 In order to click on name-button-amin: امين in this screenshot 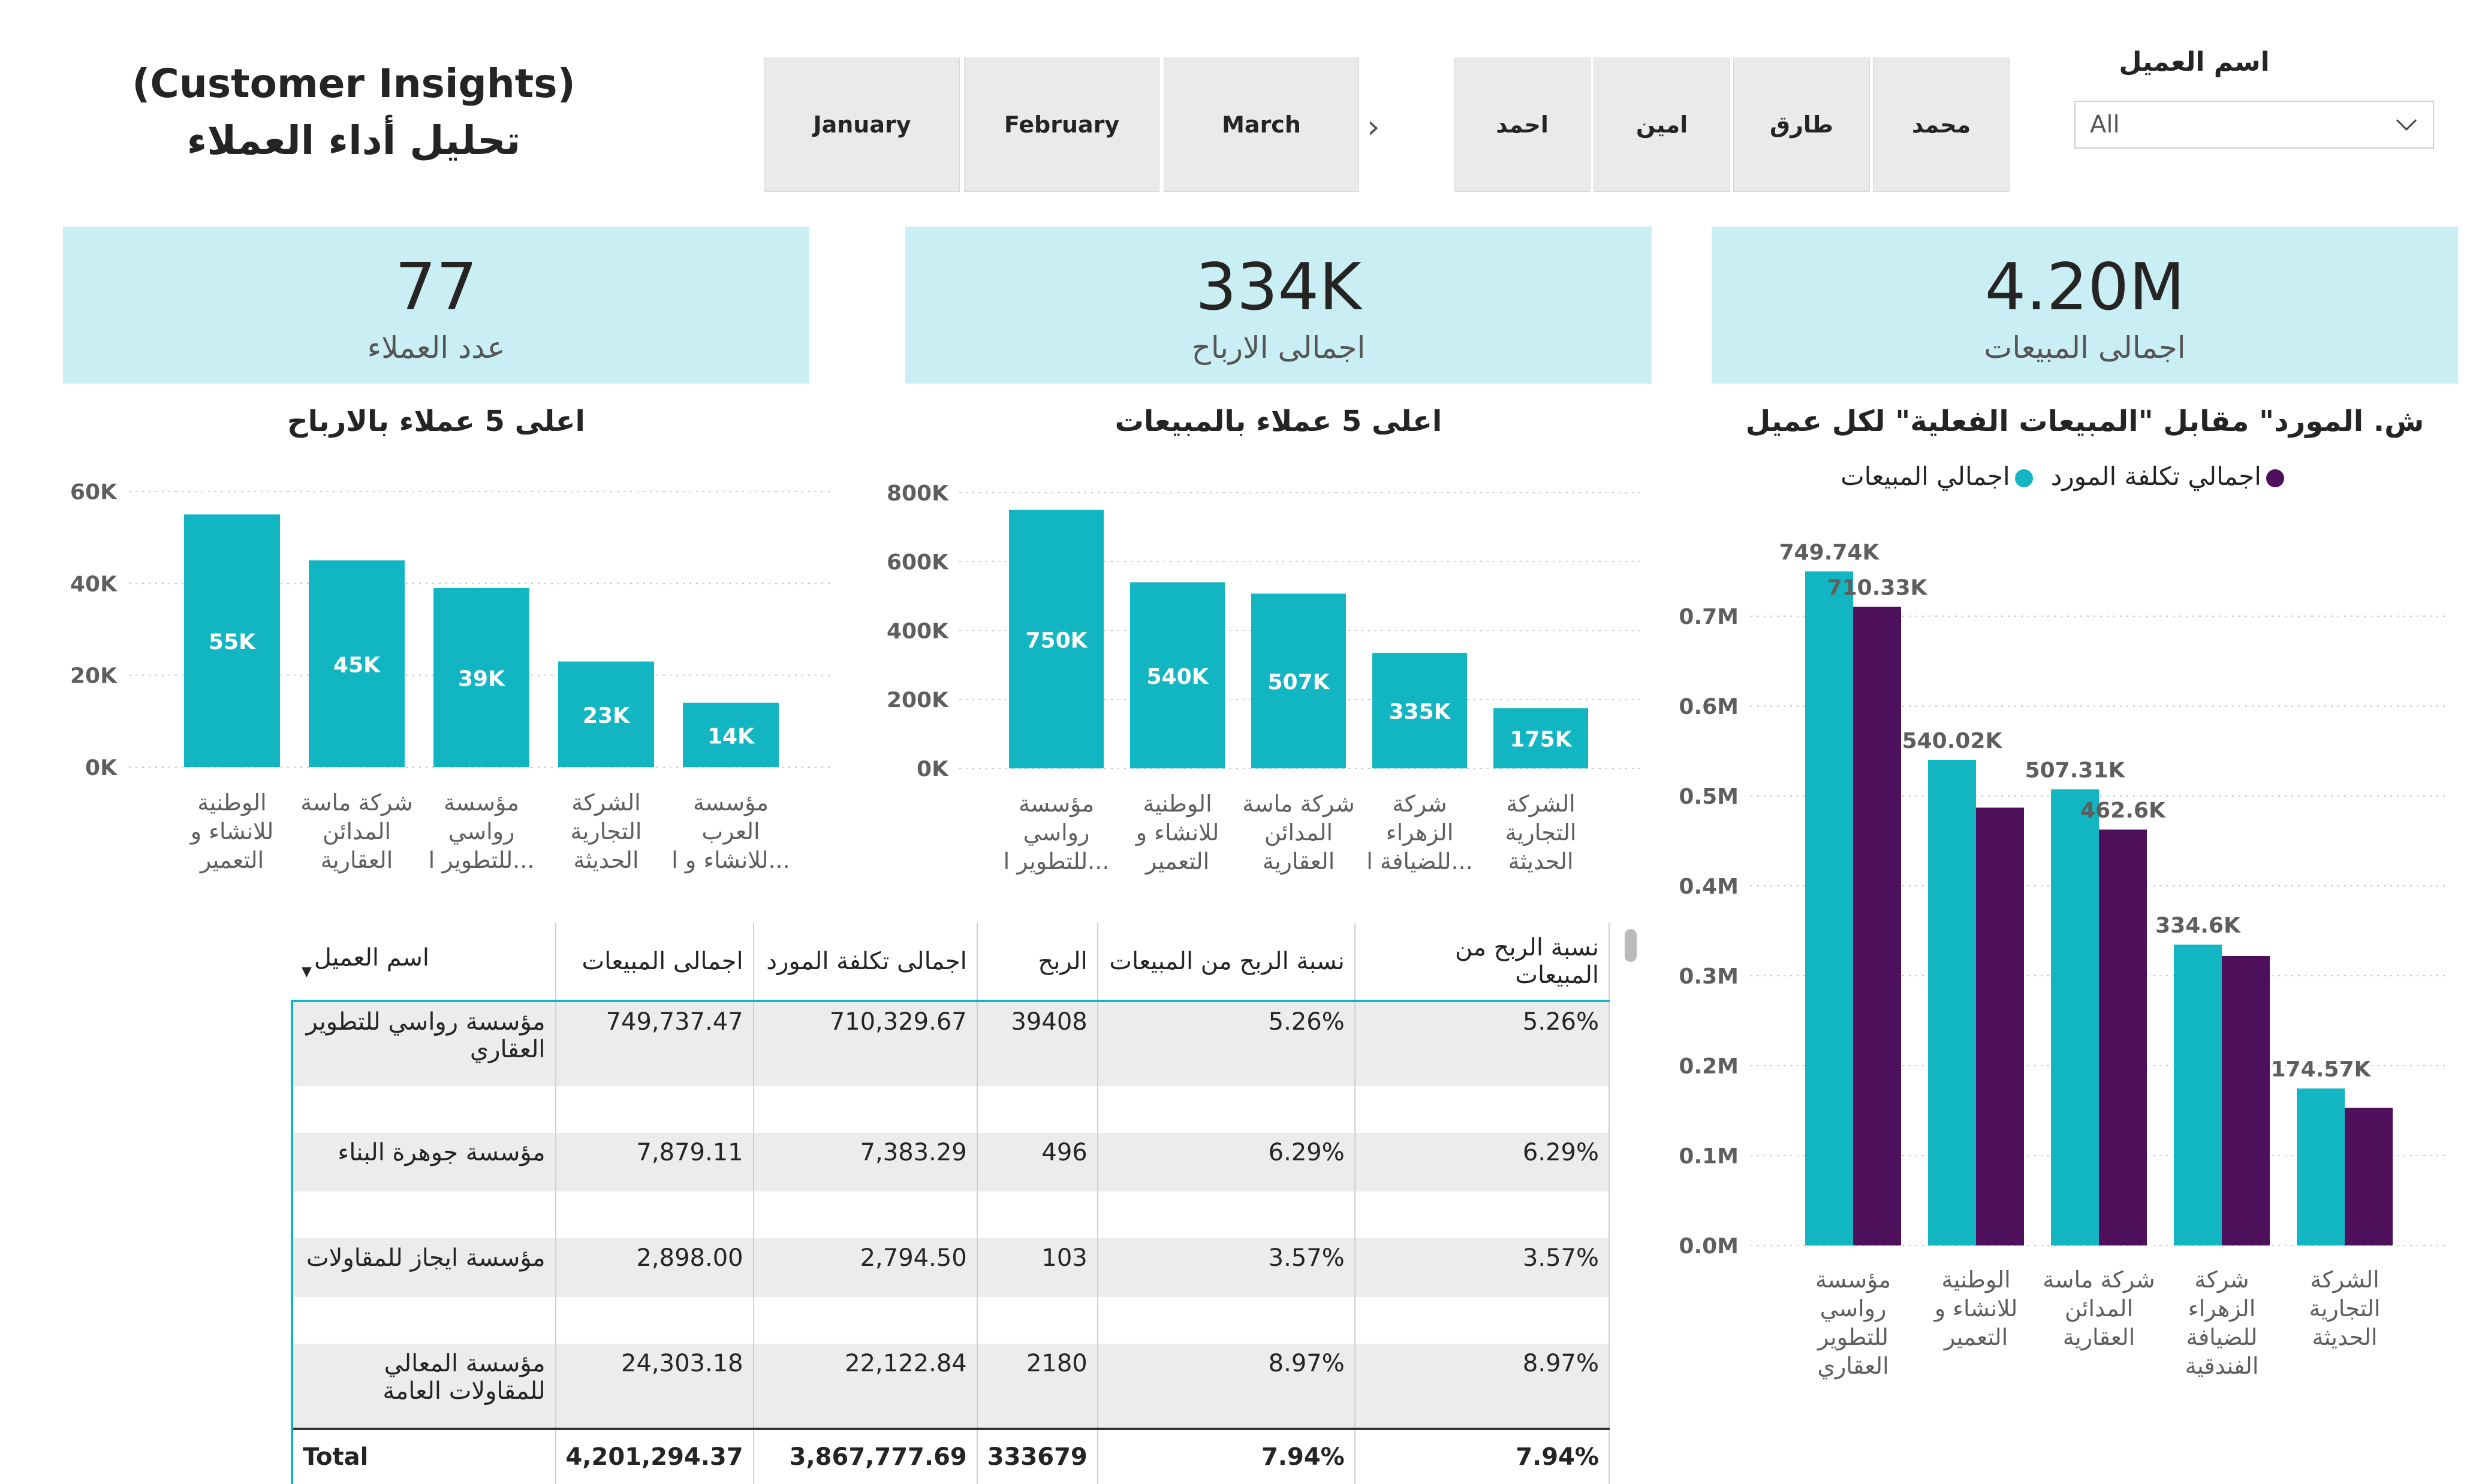, I will do `click(1662, 125)`.